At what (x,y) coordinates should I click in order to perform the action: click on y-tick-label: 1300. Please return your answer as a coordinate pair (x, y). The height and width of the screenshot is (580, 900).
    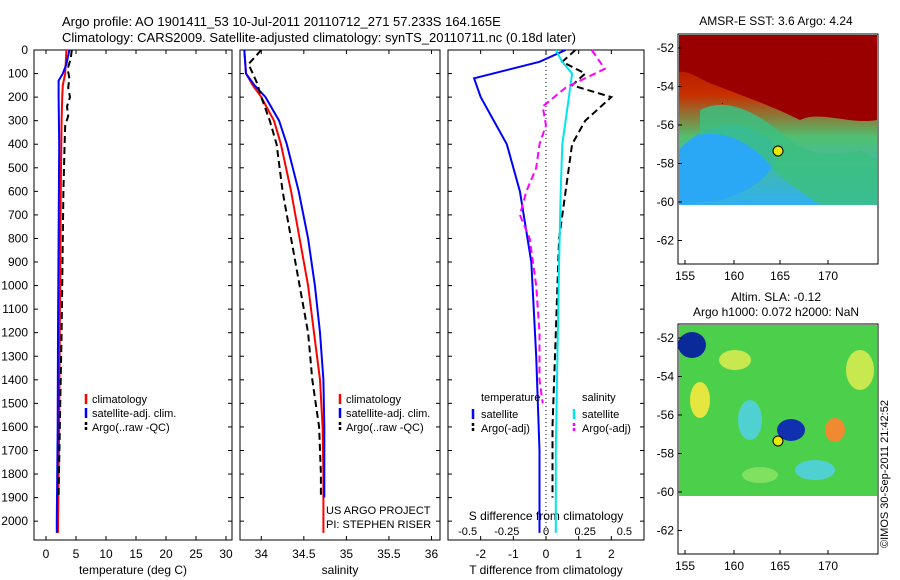
    Looking at the image, I should click on (14, 356).